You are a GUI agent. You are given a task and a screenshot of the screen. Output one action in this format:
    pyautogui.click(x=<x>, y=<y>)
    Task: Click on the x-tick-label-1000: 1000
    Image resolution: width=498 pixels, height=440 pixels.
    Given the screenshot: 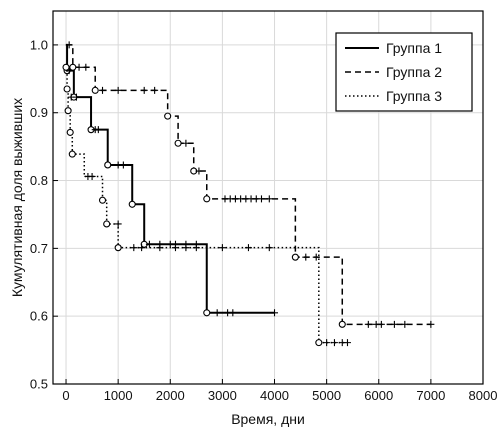 What is the action you would take?
    pyautogui.click(x=118, y=395)
    